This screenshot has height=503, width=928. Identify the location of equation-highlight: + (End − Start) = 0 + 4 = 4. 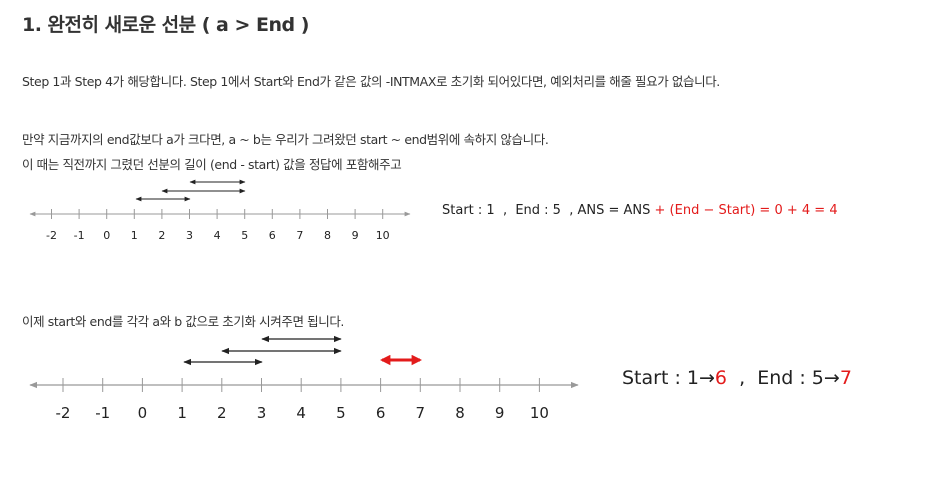
(746, 210).